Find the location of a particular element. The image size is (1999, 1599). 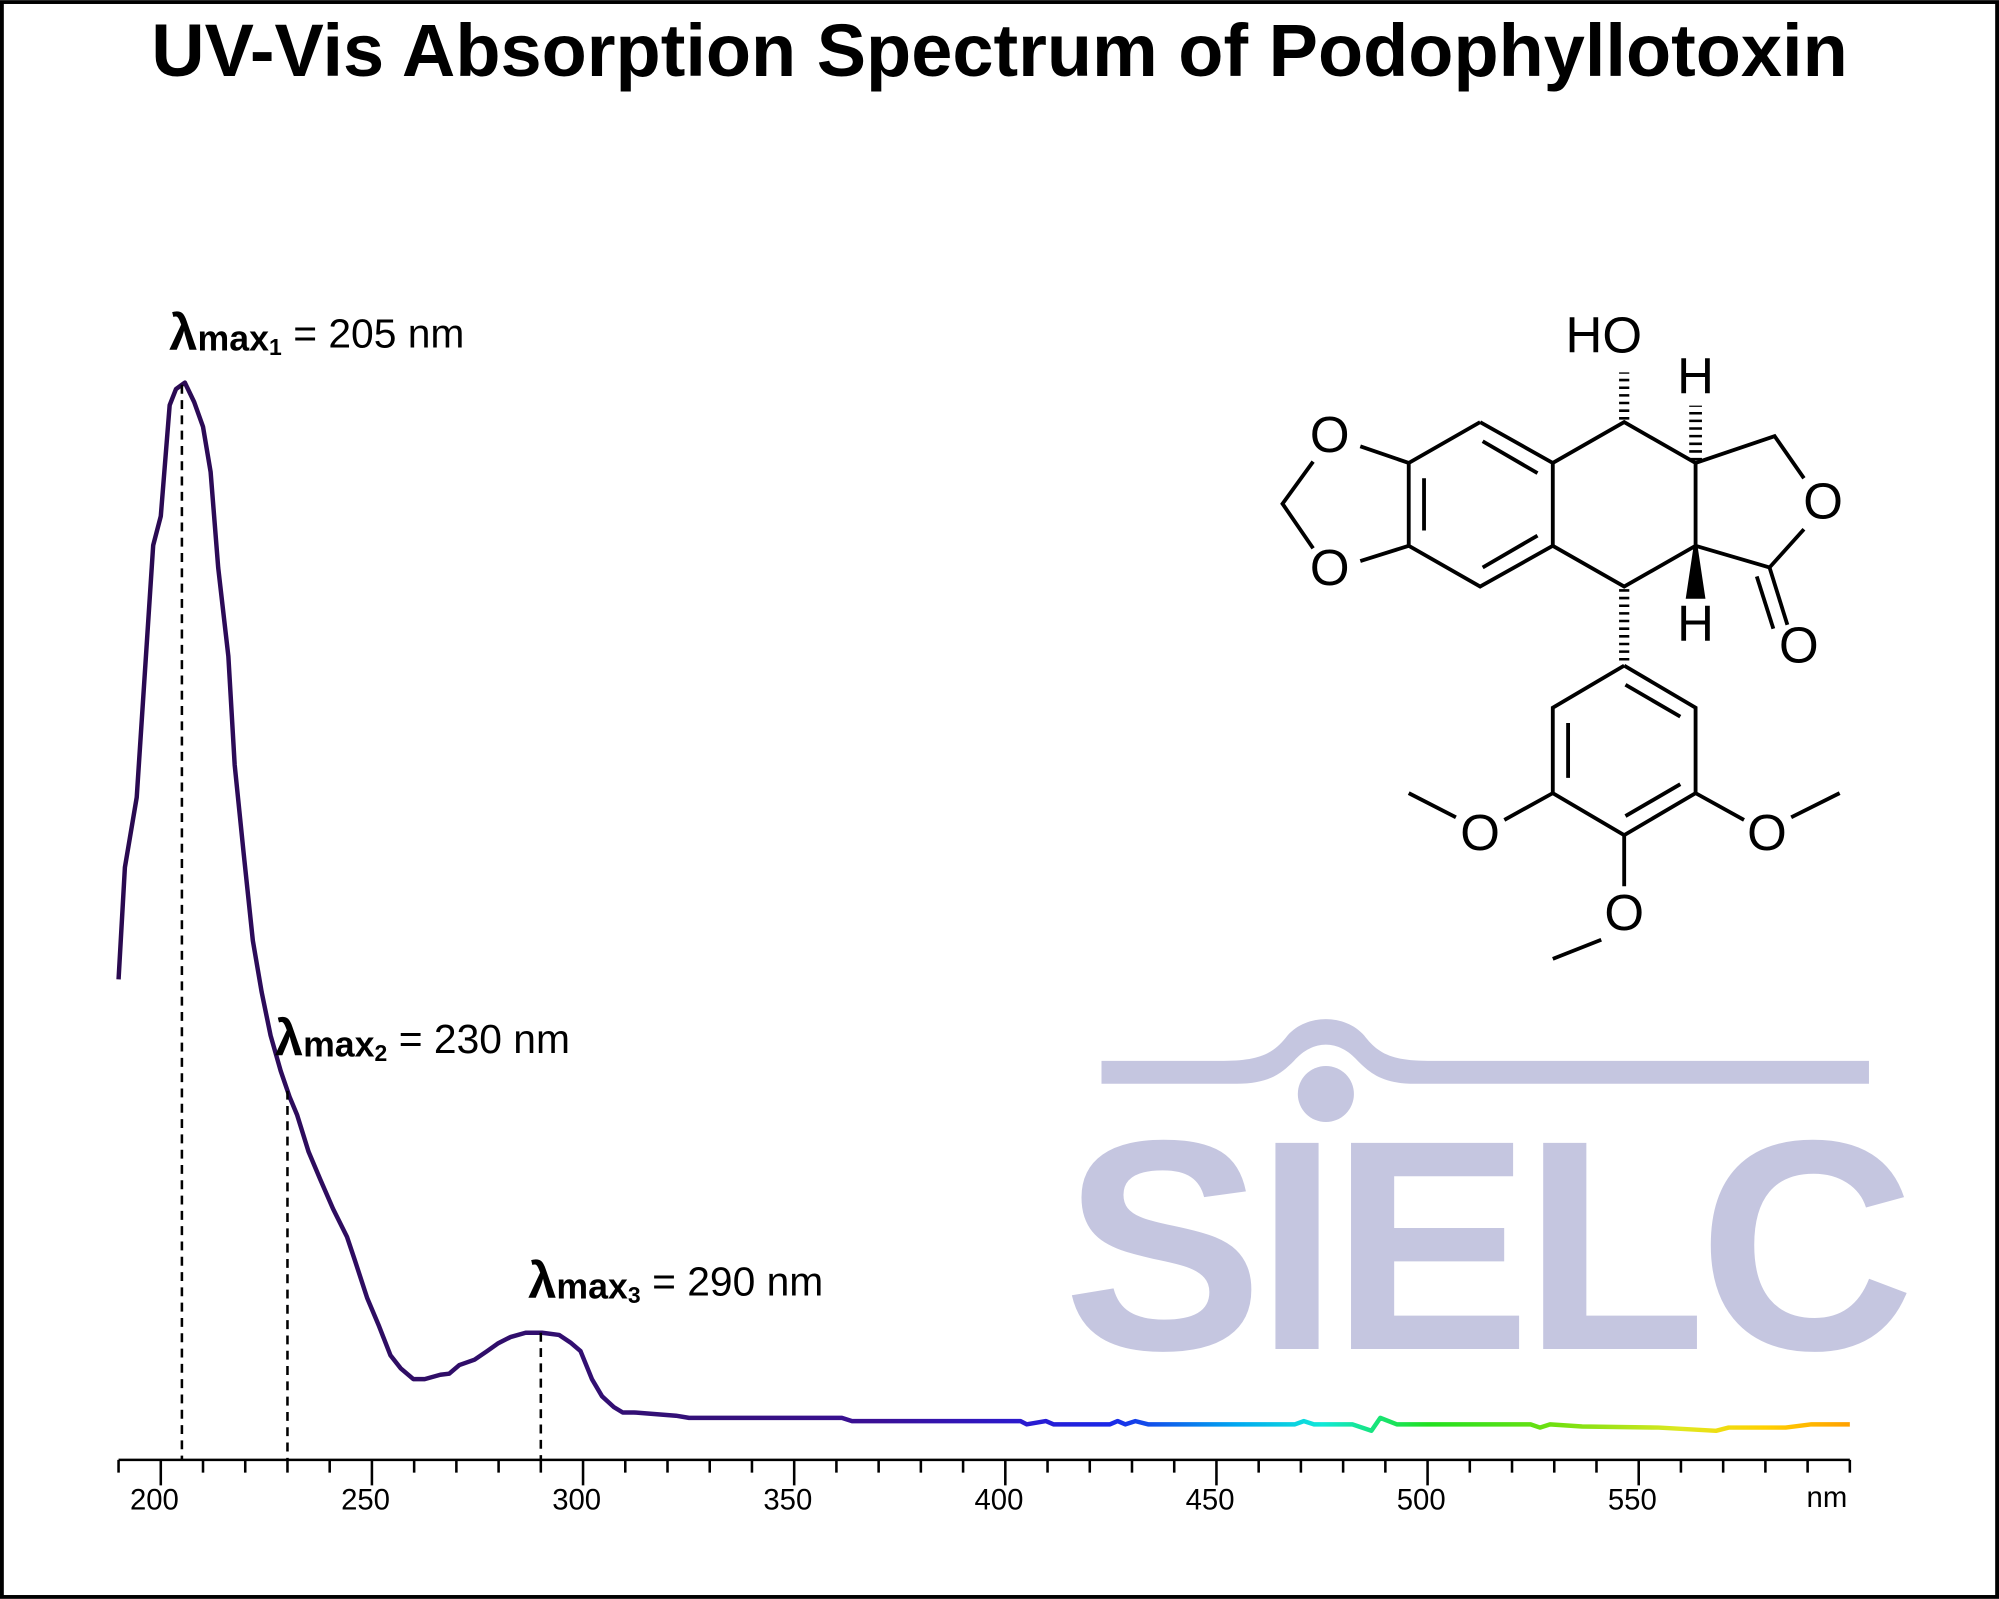

x-tick-label: 250 is located at coordinates (365, 1500).